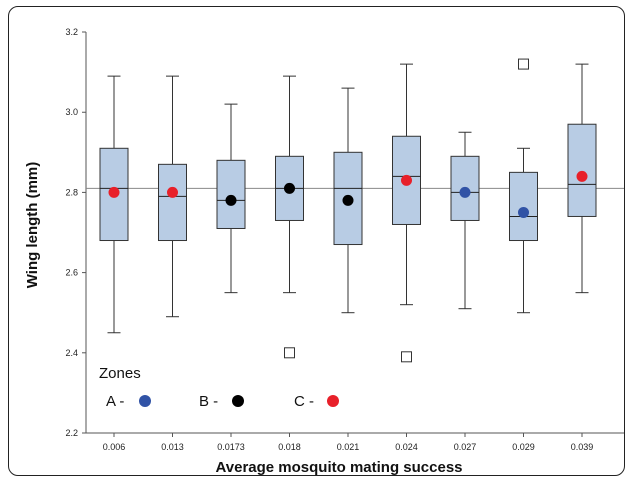 The height and width of the screenshot is (479, 633). I want to click on x-tick-label: 0.013, so click(172, 447).